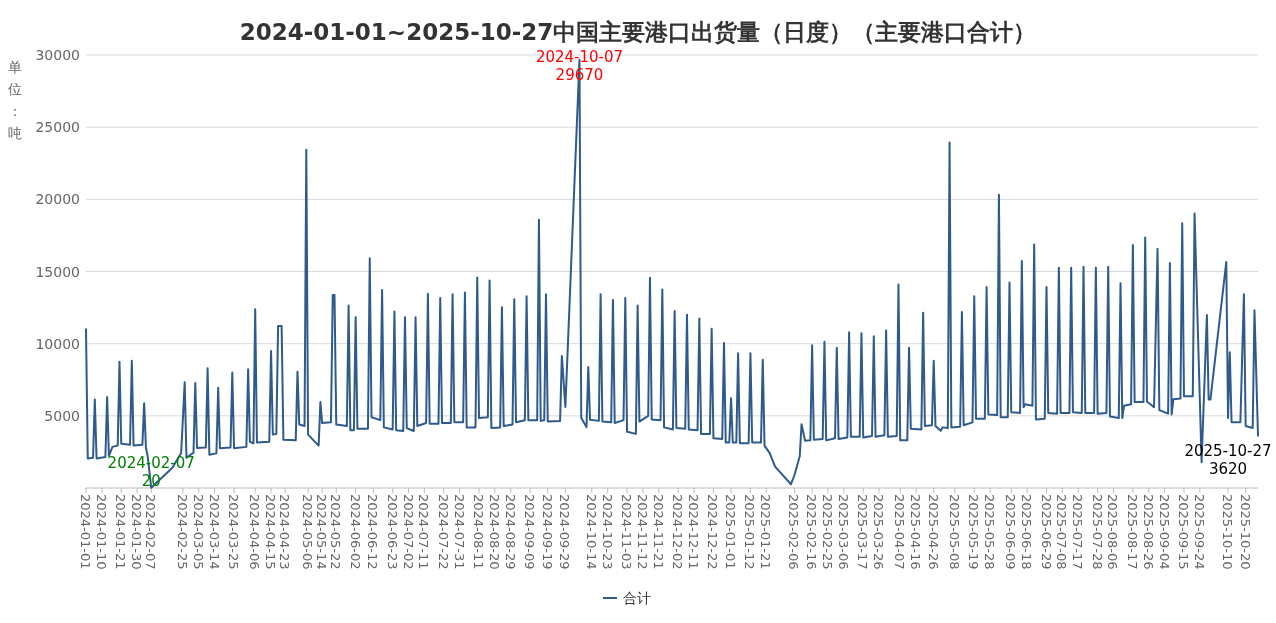  Describe the element at coordinates (151, 532) in the screenshot. I see `x-tick-label: 2024-02-07` at that location.